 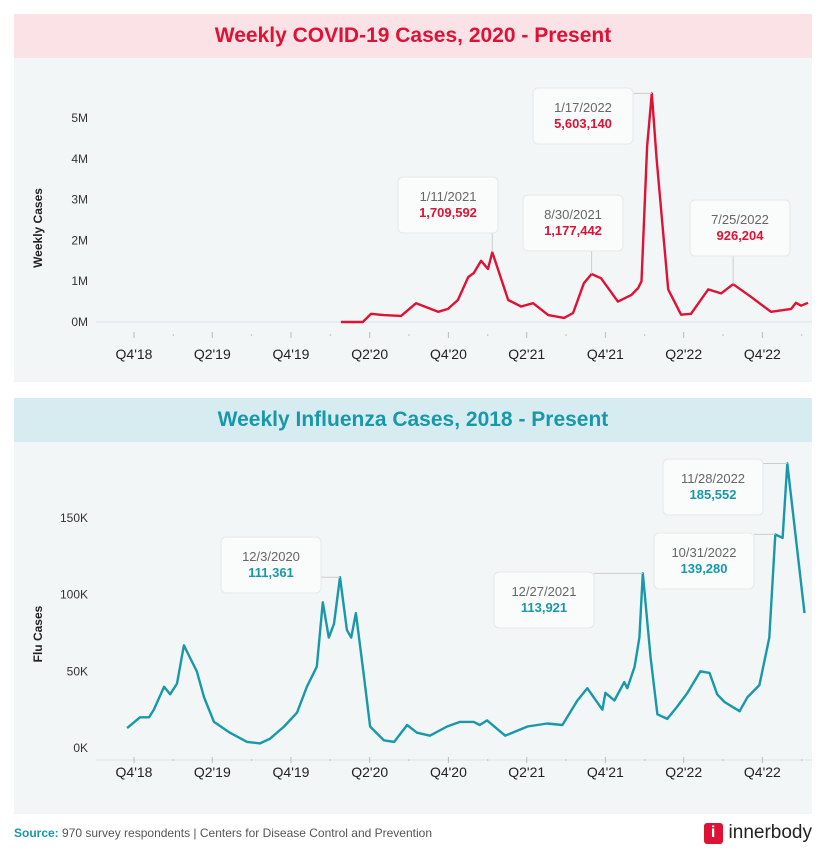 What do you see at coordinates (36, 833) in the screenshot?
I see `source-label: Source:` at bounding box center [36, 833].